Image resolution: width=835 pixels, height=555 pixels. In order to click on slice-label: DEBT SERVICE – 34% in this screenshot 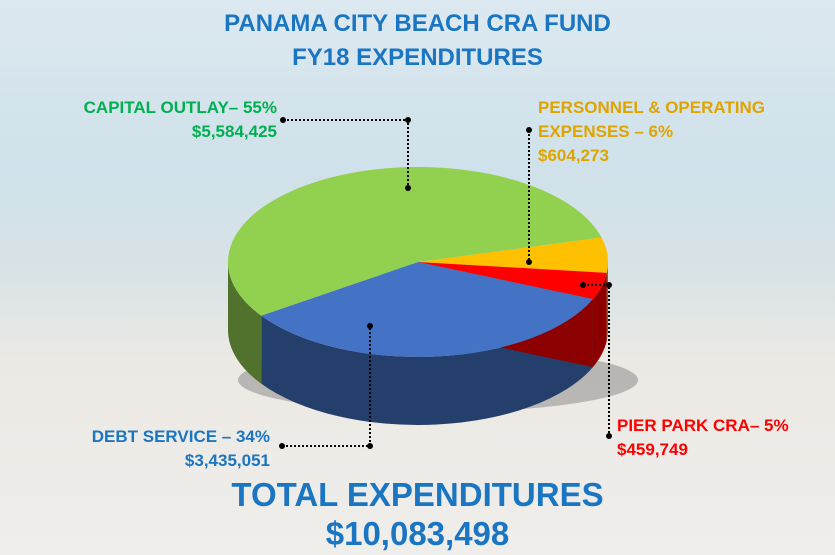, I will do `click(180, 436)`.